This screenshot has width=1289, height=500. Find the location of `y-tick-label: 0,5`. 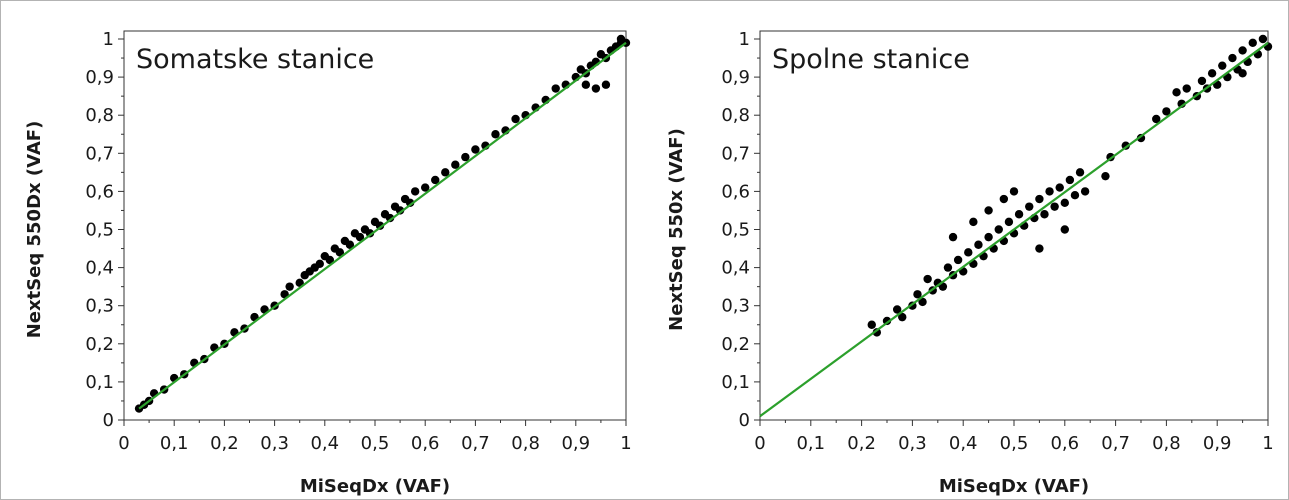

y-tick-label: 0,5 is located at coordinates (735, 230).